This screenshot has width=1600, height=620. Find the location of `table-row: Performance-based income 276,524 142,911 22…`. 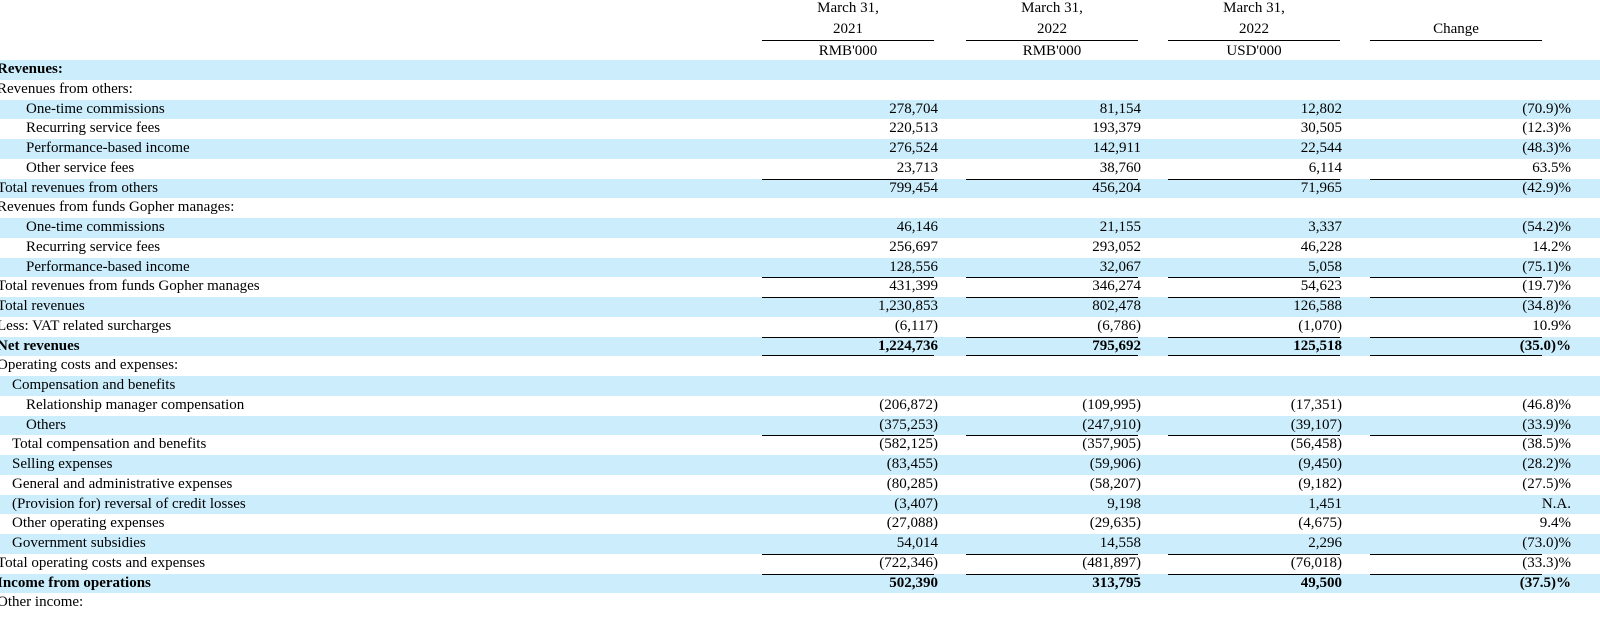

table-row: Performance-based income 276,524 142,911 22… is located at coordinates (800, 149).